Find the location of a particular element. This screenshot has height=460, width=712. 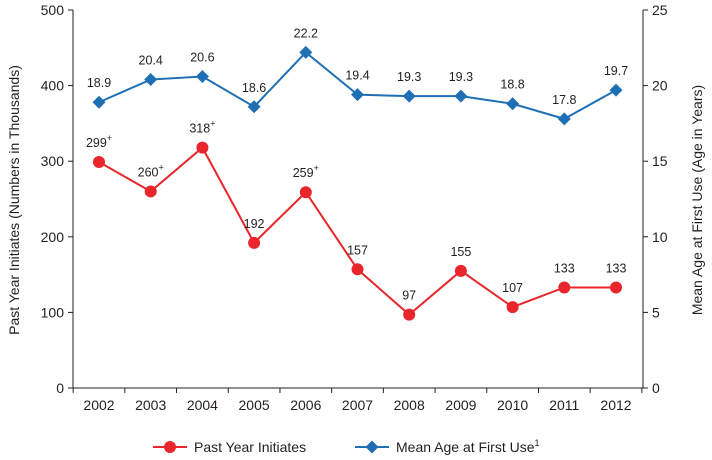

legend-marker-initiates is located at coordinates (170, 447).